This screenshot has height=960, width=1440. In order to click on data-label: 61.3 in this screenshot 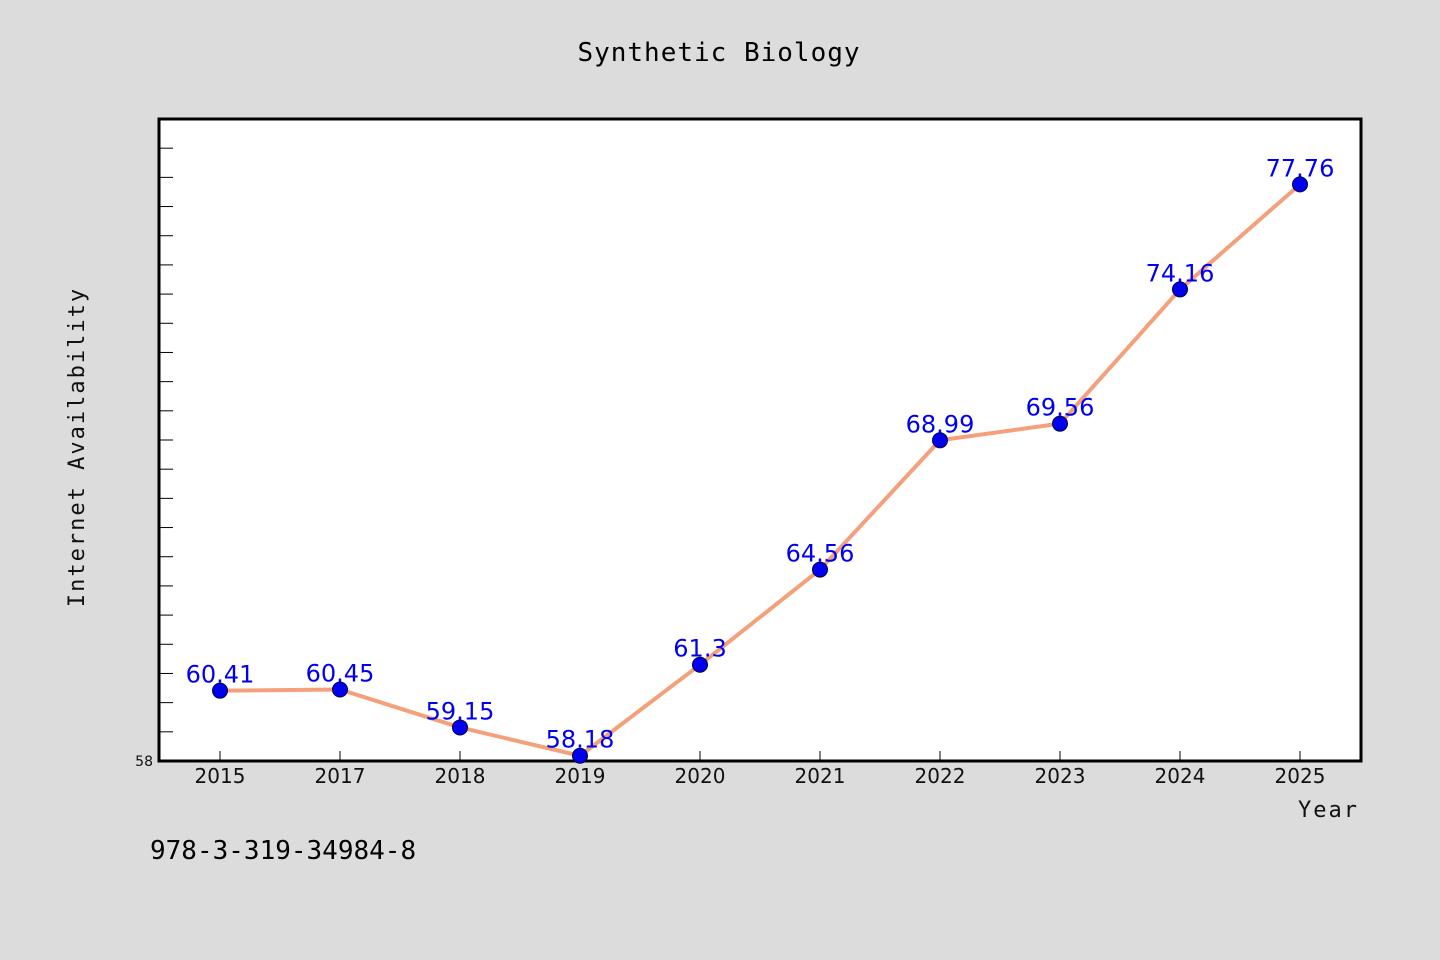, I will do `click(699, 649)`.